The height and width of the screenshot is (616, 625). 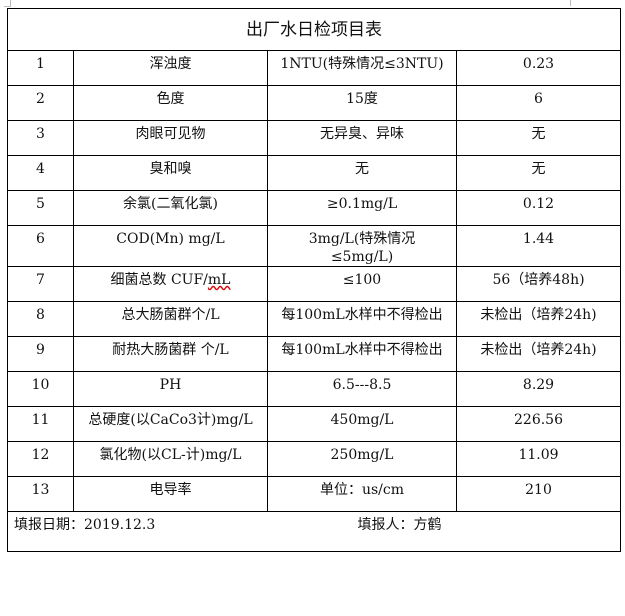 I want to click on standard-text: ≥0.1mg/L, so click(x=362, y=204).